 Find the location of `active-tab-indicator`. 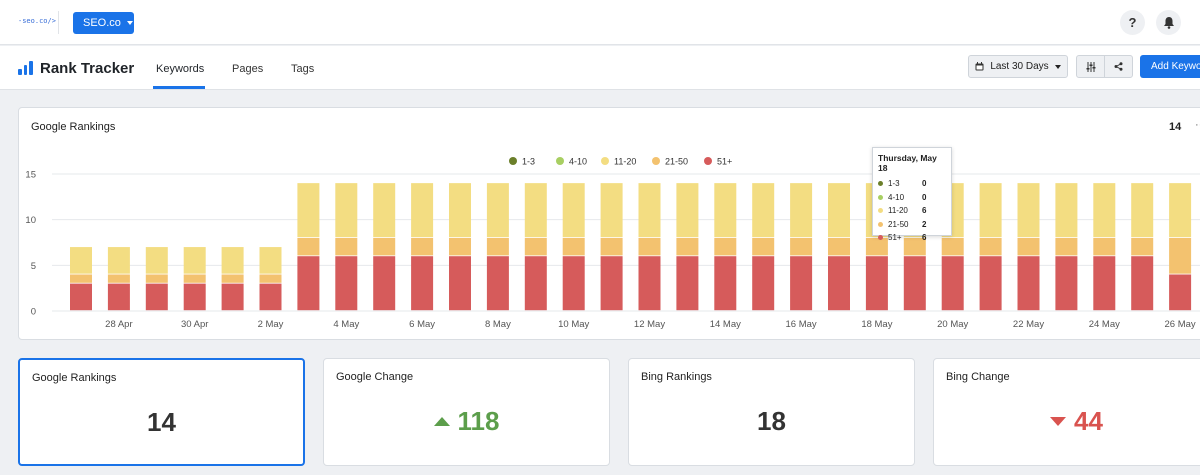

active-tab-indicator is located at coordinates (179, 87).